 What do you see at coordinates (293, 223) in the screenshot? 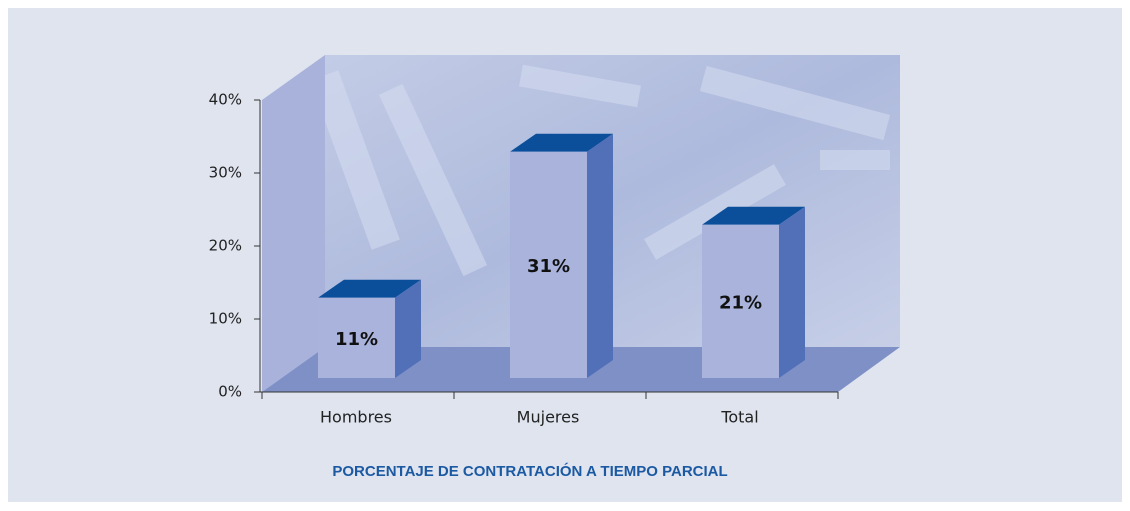
I see `side-wall` at bounding box center [293, 223].